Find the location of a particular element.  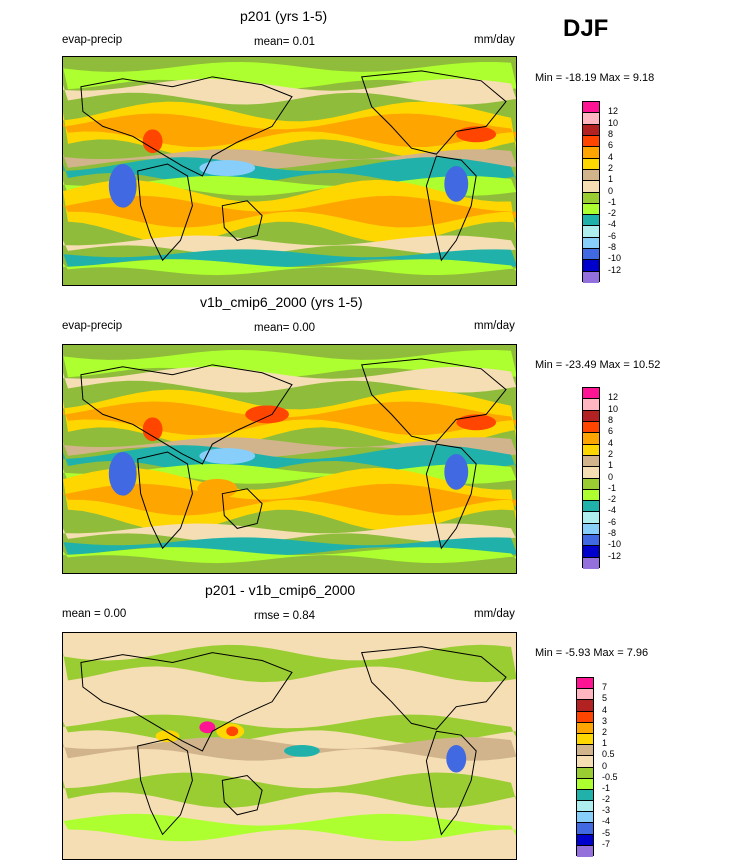

colorbar-tick-label: -5 is located at coordinates (606, 832).